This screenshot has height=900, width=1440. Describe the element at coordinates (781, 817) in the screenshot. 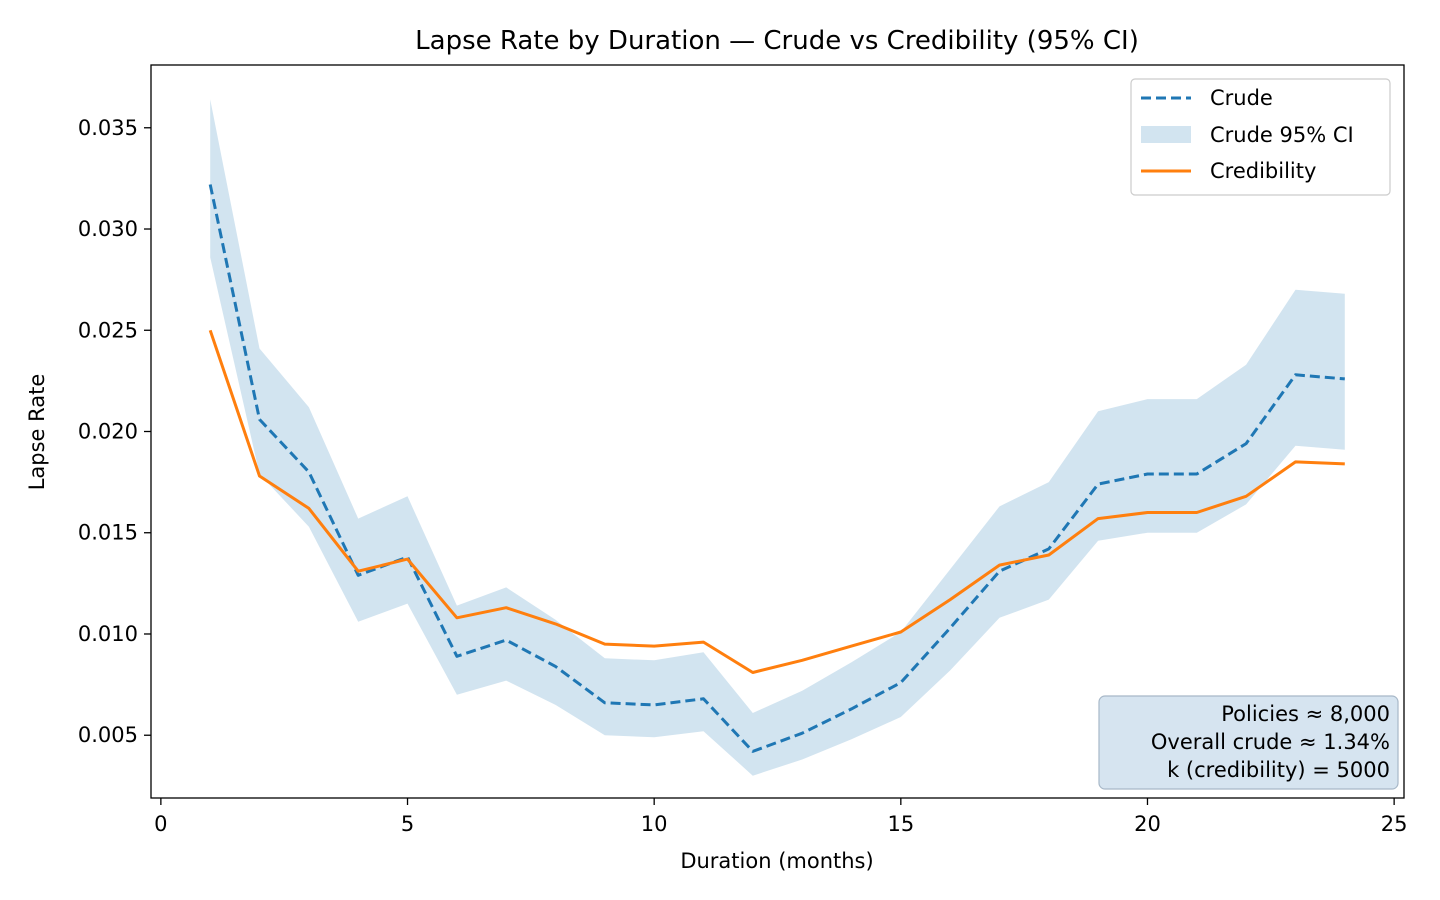

I see `x-axis: 0 5 10 15 20 25` at that location.